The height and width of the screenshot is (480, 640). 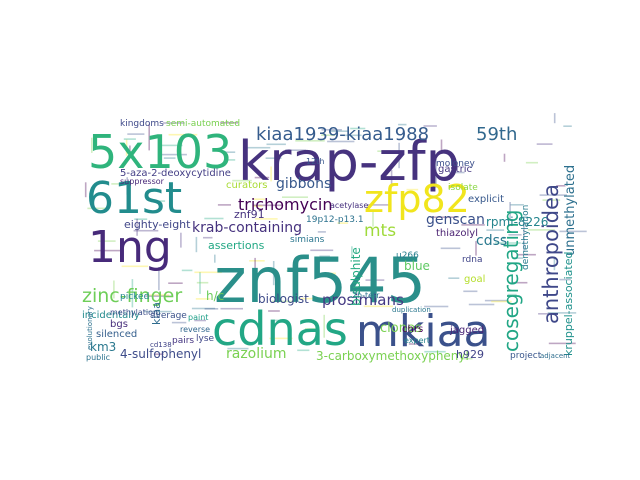 What do you see at coordinates (472, 260) in the screenshot?
I see `cloud-word: rdna` at bounding box center [472, 260].